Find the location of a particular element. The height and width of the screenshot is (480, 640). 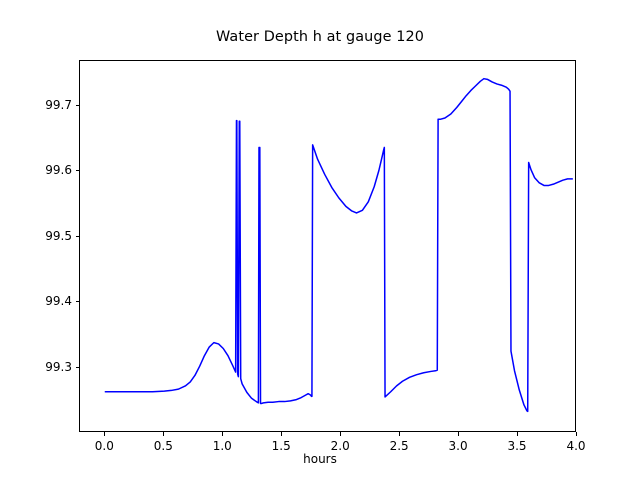

x-tick-label: 0.5 is located at coordinates (163, 446).